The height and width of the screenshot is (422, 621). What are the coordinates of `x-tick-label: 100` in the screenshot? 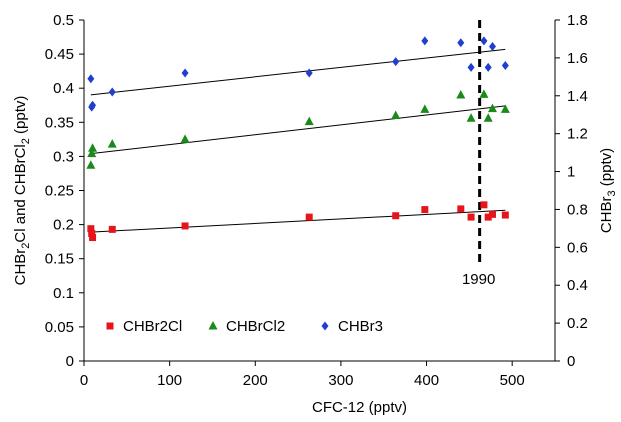 It's located at (169, 380).